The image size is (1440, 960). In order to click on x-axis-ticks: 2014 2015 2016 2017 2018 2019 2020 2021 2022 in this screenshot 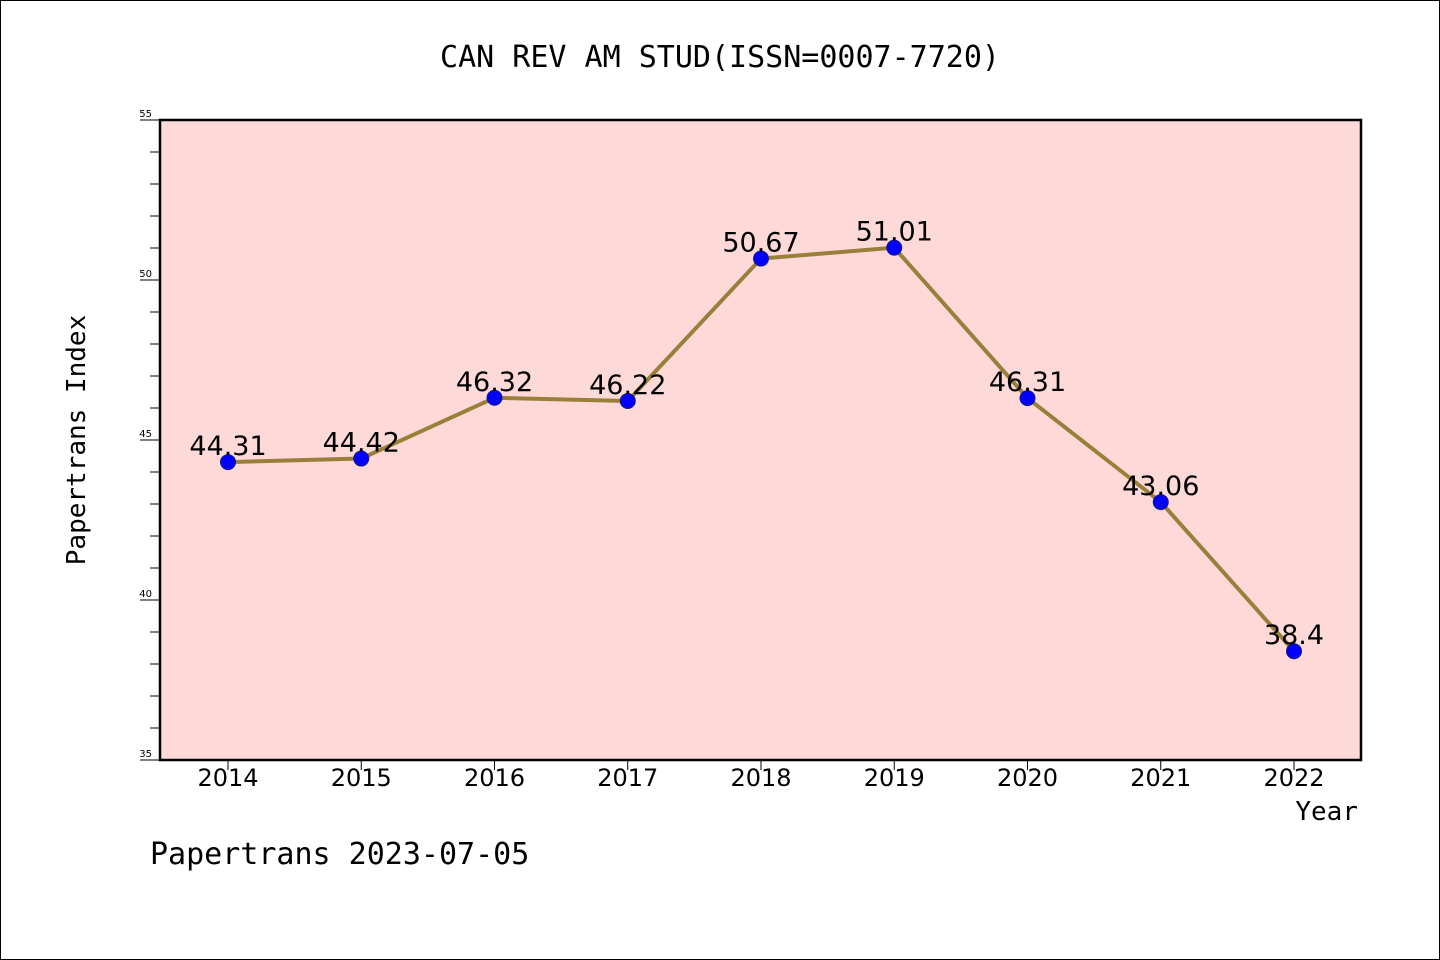, I will do `click(761, 776)`.